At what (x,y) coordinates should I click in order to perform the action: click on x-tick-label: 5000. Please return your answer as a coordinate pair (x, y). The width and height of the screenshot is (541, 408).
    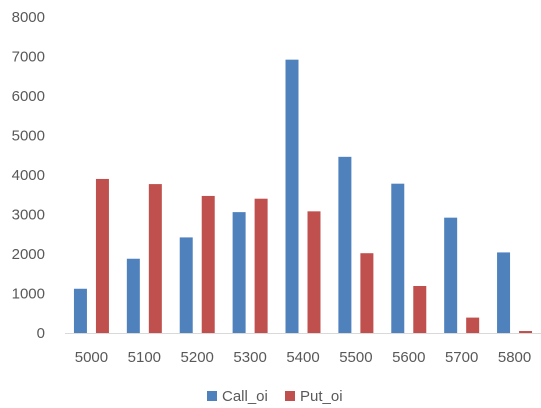
    Looking at the image, I should click on (91, 357).